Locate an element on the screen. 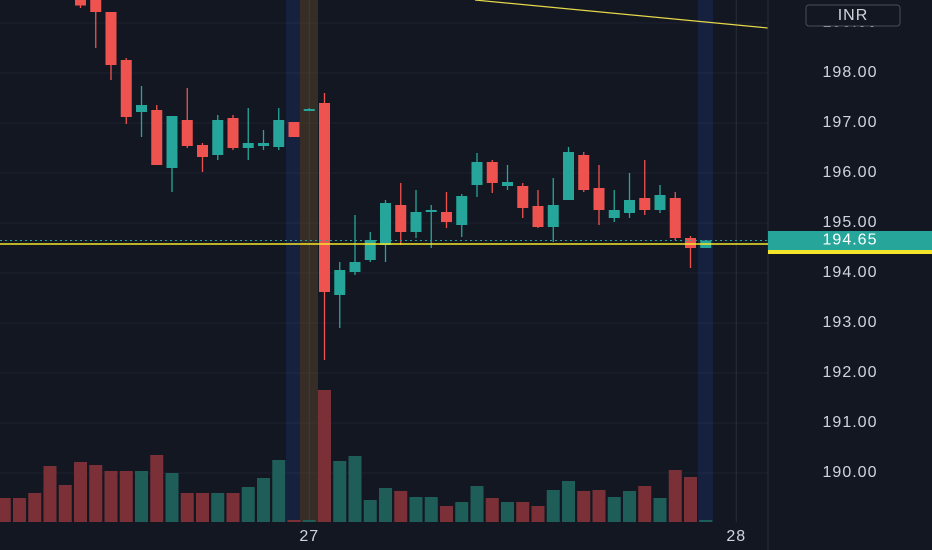 The image size is (932, 550). horizontal-line-marker is located at coordinates (850, 251).